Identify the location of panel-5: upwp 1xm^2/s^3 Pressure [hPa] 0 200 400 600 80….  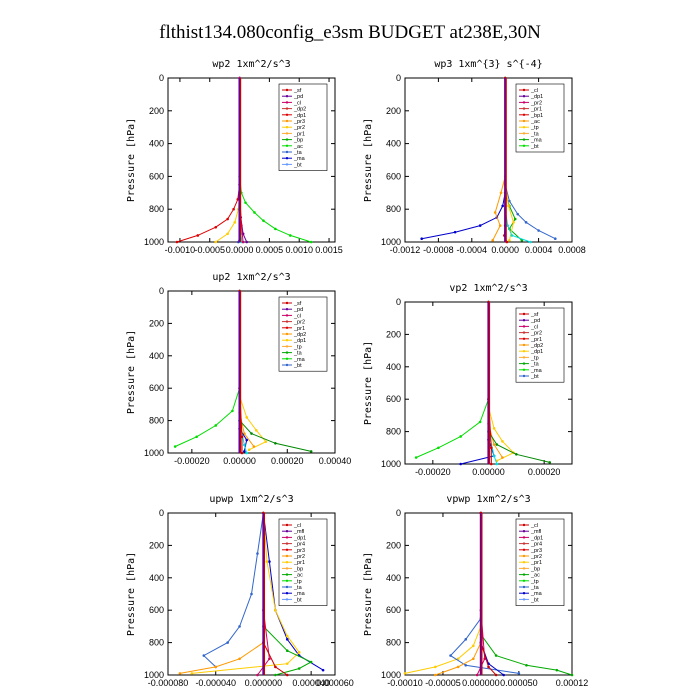
(240, 591).